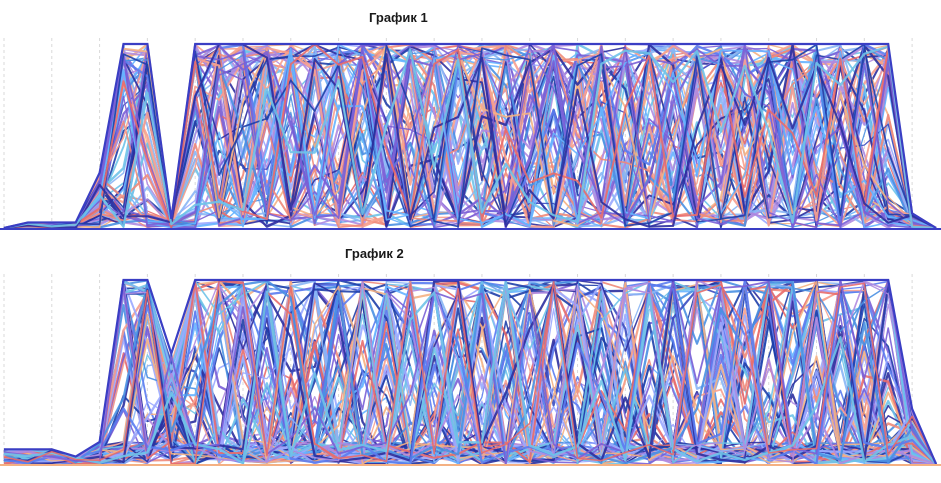  What do you see at coordinates (374, 253) in the screenshot?
I see `chart-2-title: График 2` at bounding box center [374, 253].